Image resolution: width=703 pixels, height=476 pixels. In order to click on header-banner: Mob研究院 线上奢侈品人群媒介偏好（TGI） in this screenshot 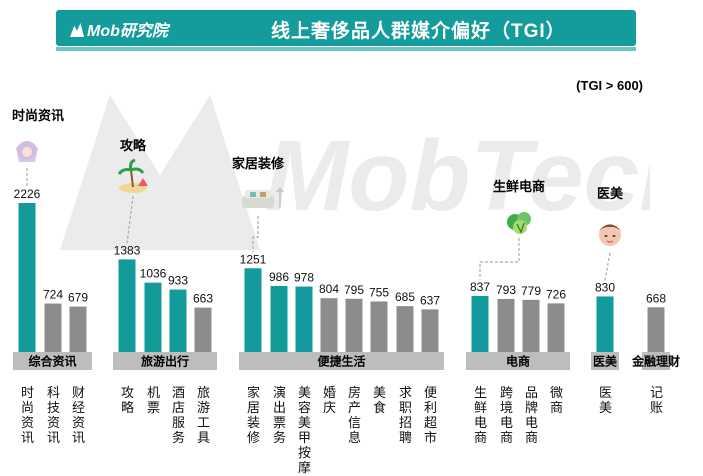, I will do `click(346, 30)`.